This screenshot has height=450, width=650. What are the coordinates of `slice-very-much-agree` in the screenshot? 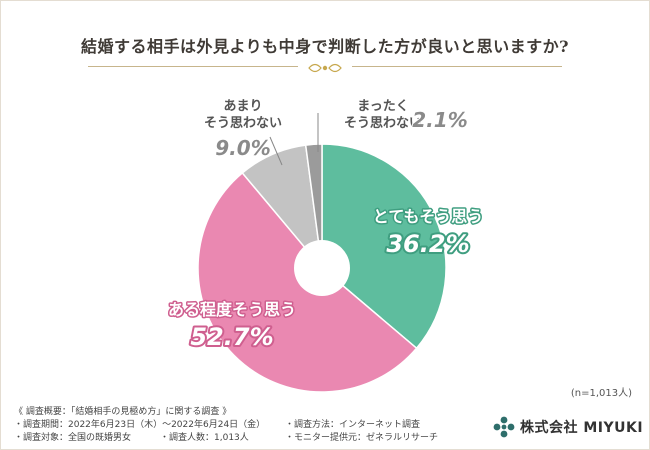 It's located at (384, 246).